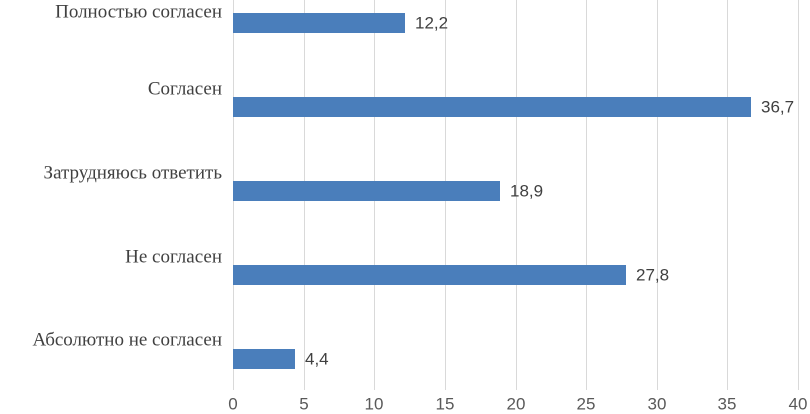 This screenshot has width=810, height=414. Describe the element at coordinates (778, 107) in the screenshot. I see `value-label-2: 36,7` at that location.